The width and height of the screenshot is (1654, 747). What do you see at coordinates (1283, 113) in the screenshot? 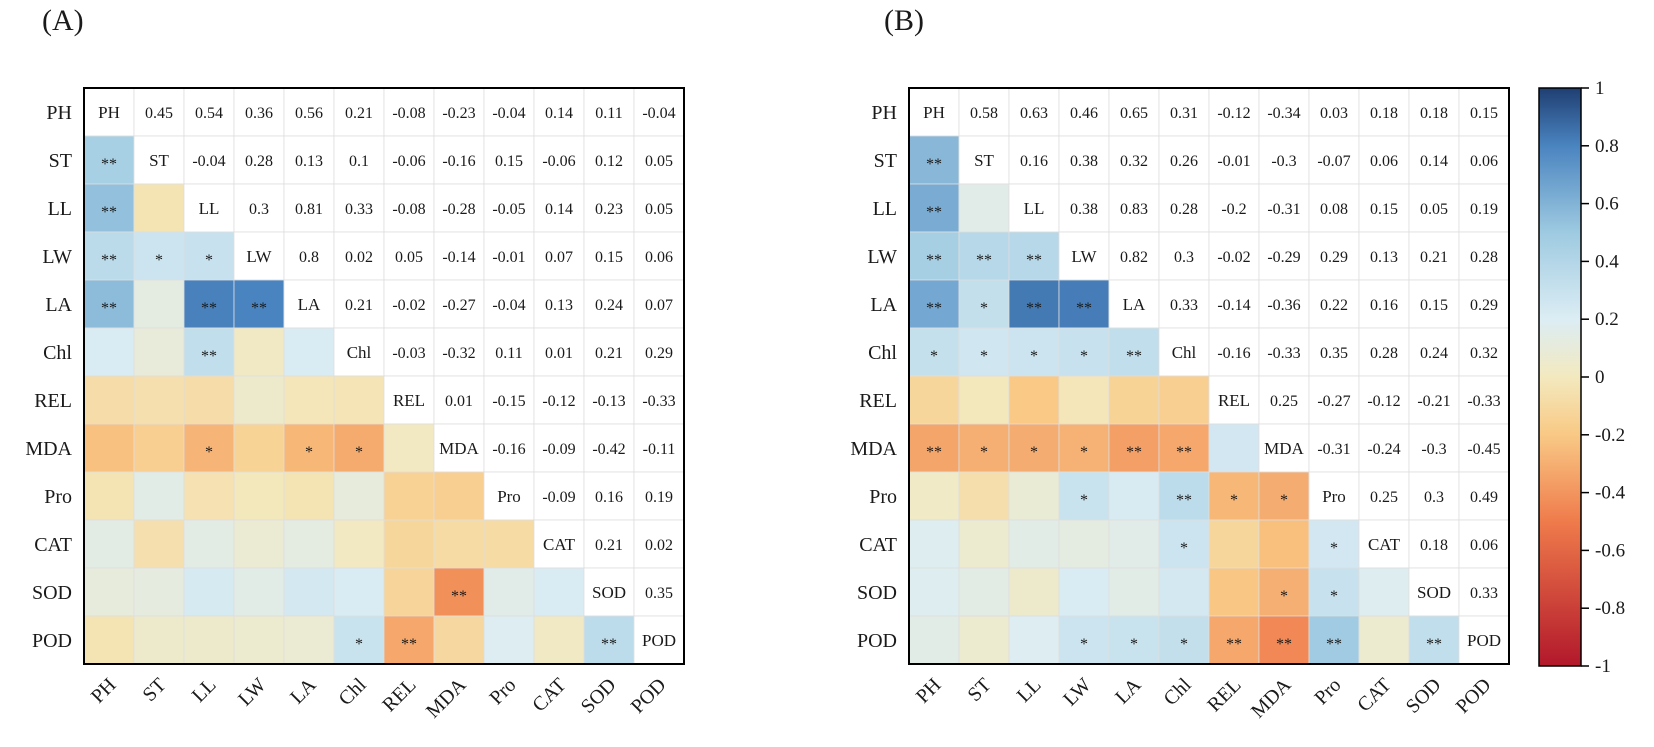
I see `correlation-value: -0.34` at bounding box center [1283, 113].